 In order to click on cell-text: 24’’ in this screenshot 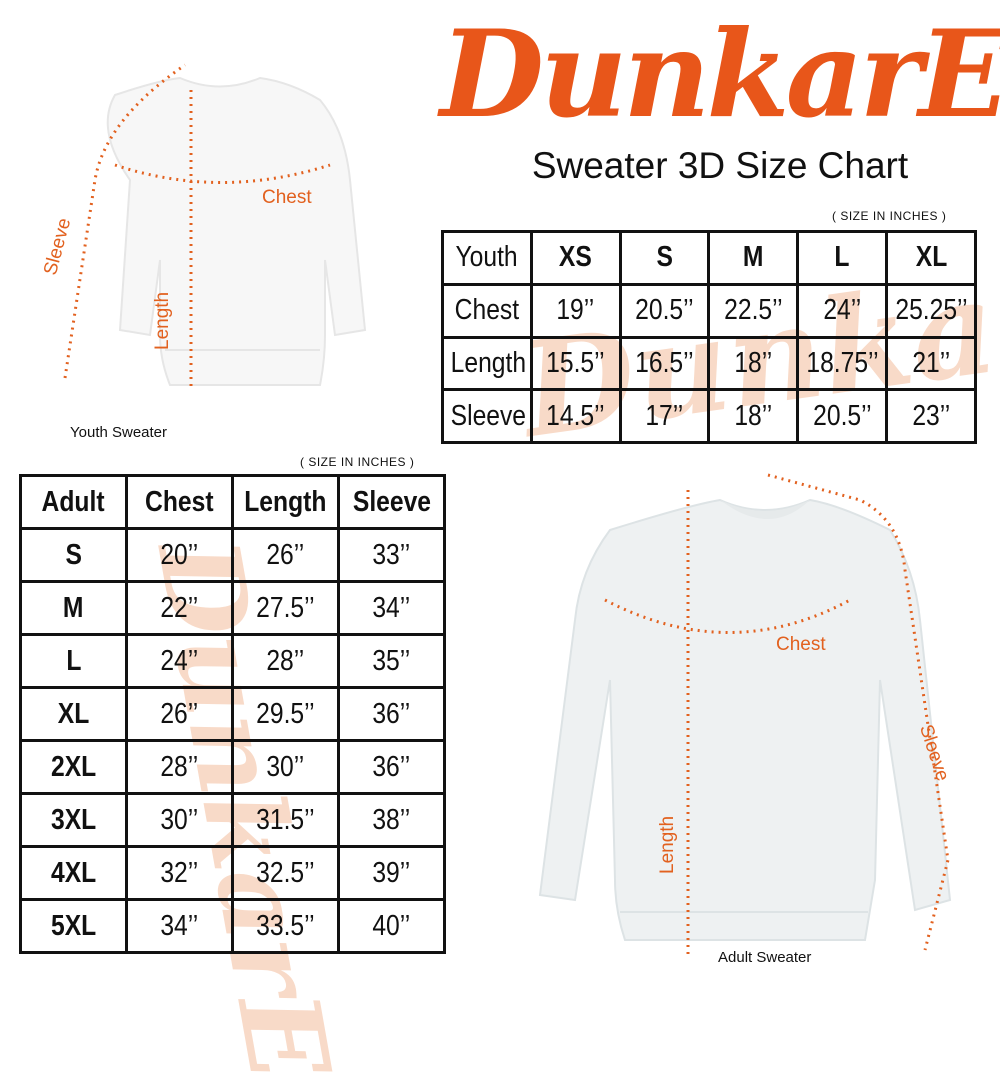, I will do `click(179, 660)`.